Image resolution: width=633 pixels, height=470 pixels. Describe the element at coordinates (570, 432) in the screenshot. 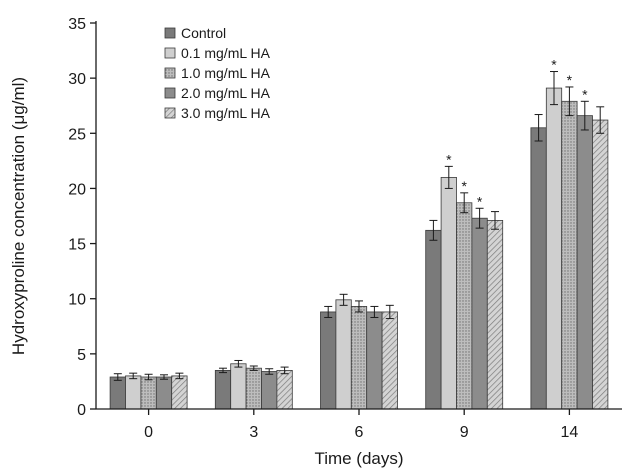

I see `x-tick-label: 14` at that location.